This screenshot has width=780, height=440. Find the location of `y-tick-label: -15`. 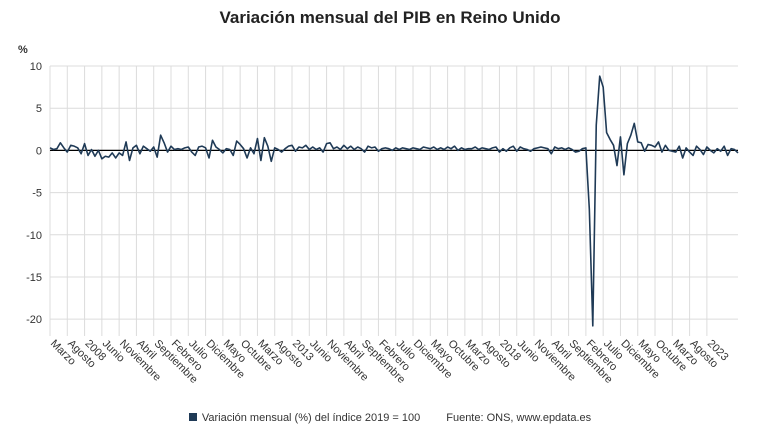

y-tick-label: -15 is located at coordinates (34, 278).